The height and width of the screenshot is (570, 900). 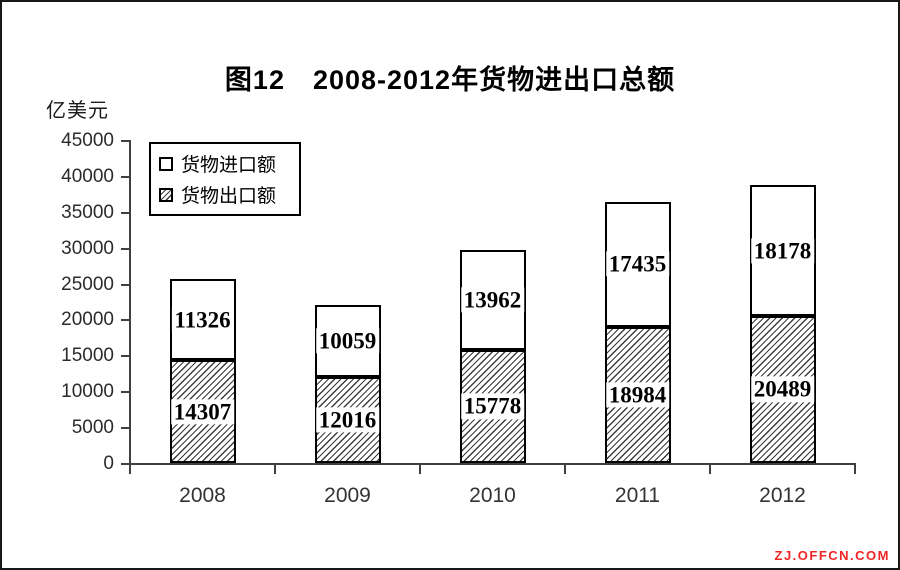 What do you see at coordinates (637, 495) in the screenshot?
I see `x-category-label: 2011` at bounding box center [637, 495].